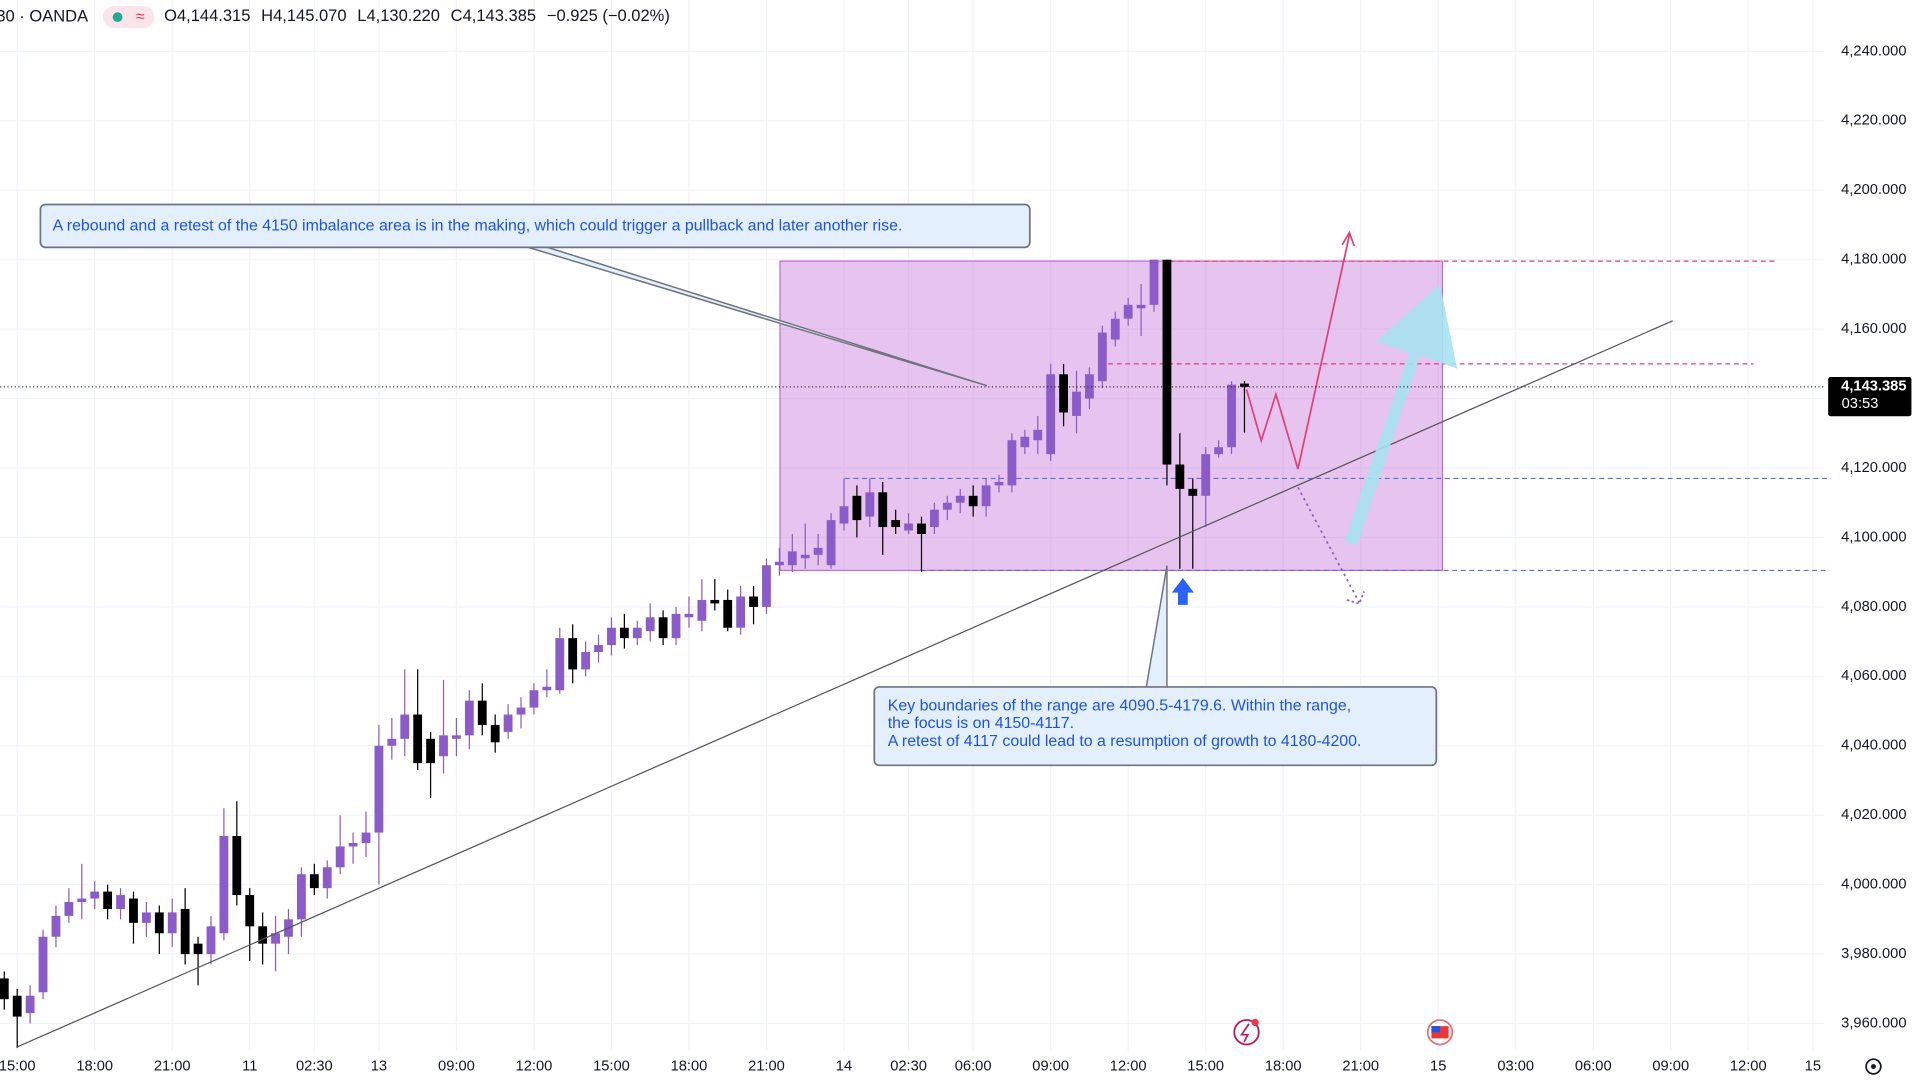  I want to click on y-tick-label: 4,240.000, so click(1873, 51).